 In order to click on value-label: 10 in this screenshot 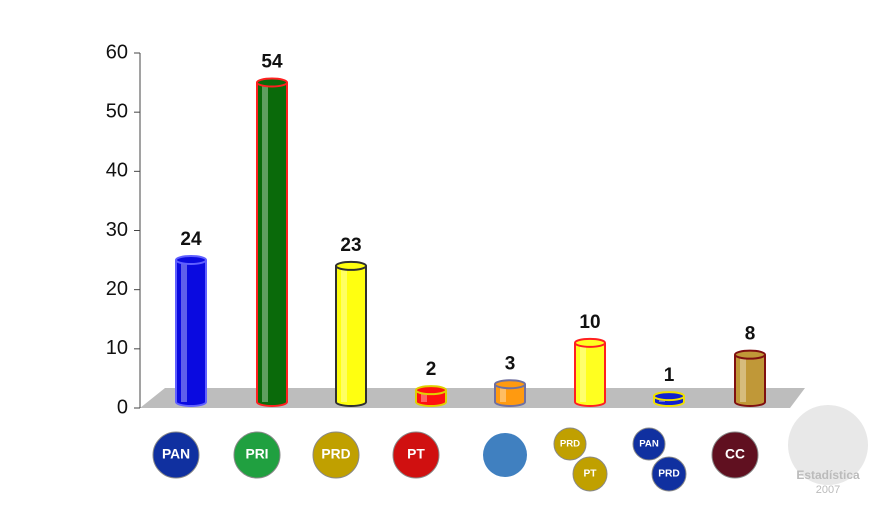, I will do `click(589, 322)`.